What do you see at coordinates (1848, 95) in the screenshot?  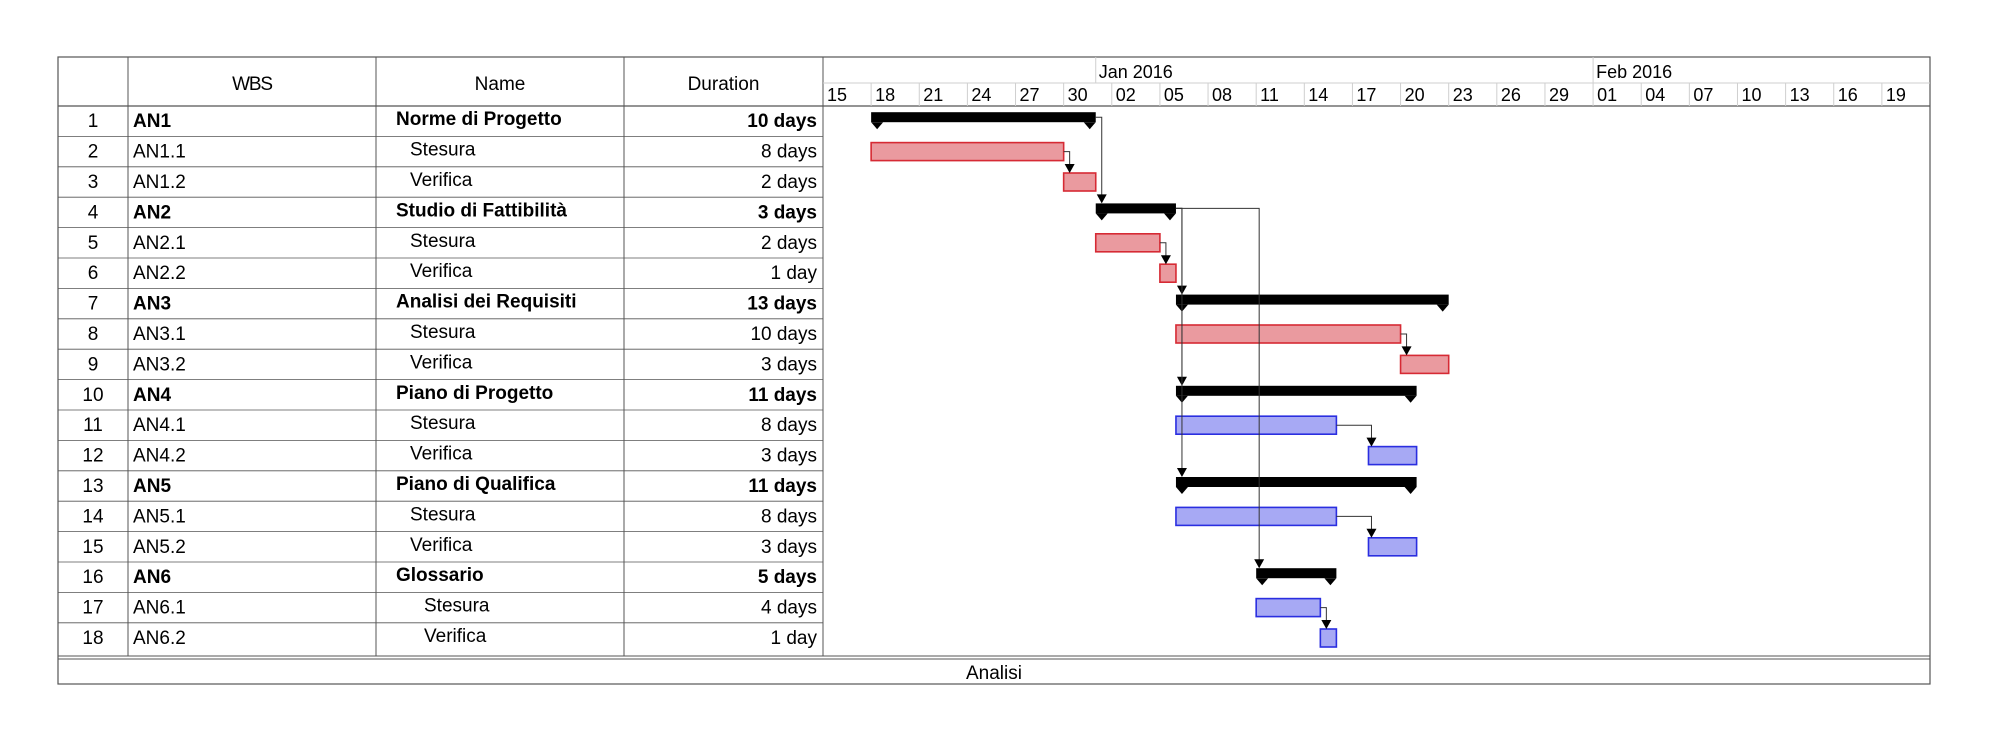 I see `day-tick-label: 16` at bounding box center [1848, 95].